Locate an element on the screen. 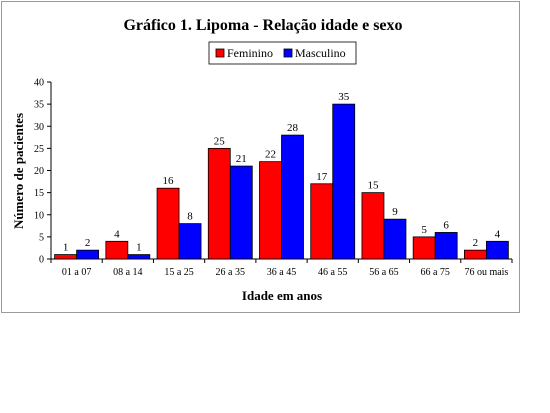 The height and width of the screenshot is (413, 550). y-tick-label: 40 is located at coordinates (39, 83).